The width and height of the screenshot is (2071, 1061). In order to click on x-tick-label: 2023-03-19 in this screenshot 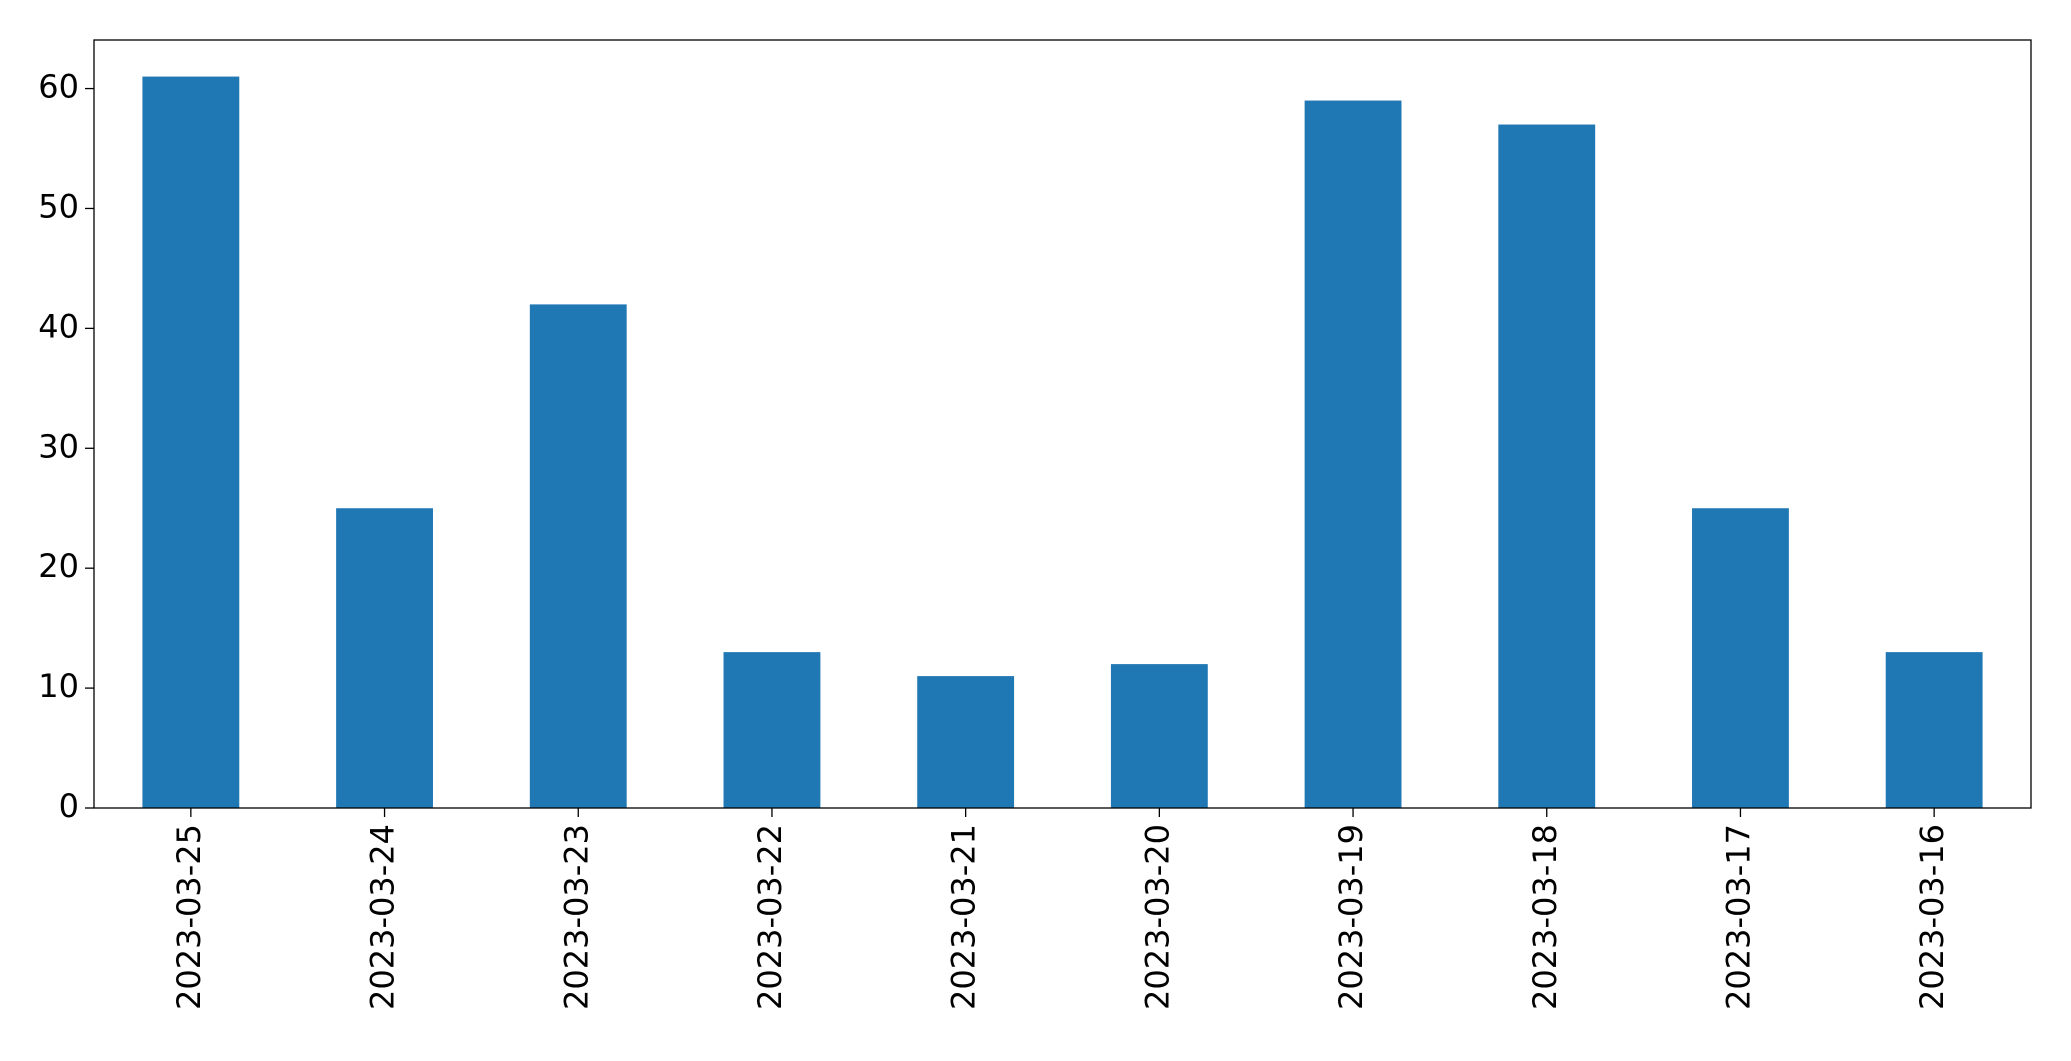, I will do `click(1351, 917)`.